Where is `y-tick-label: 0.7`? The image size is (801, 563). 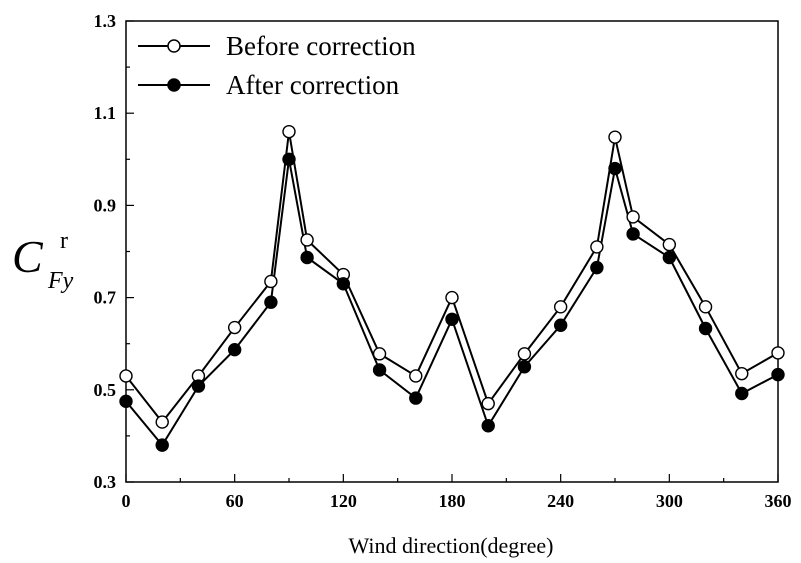 y-tick-label: 0.7 is located at coordinates (105, 298).